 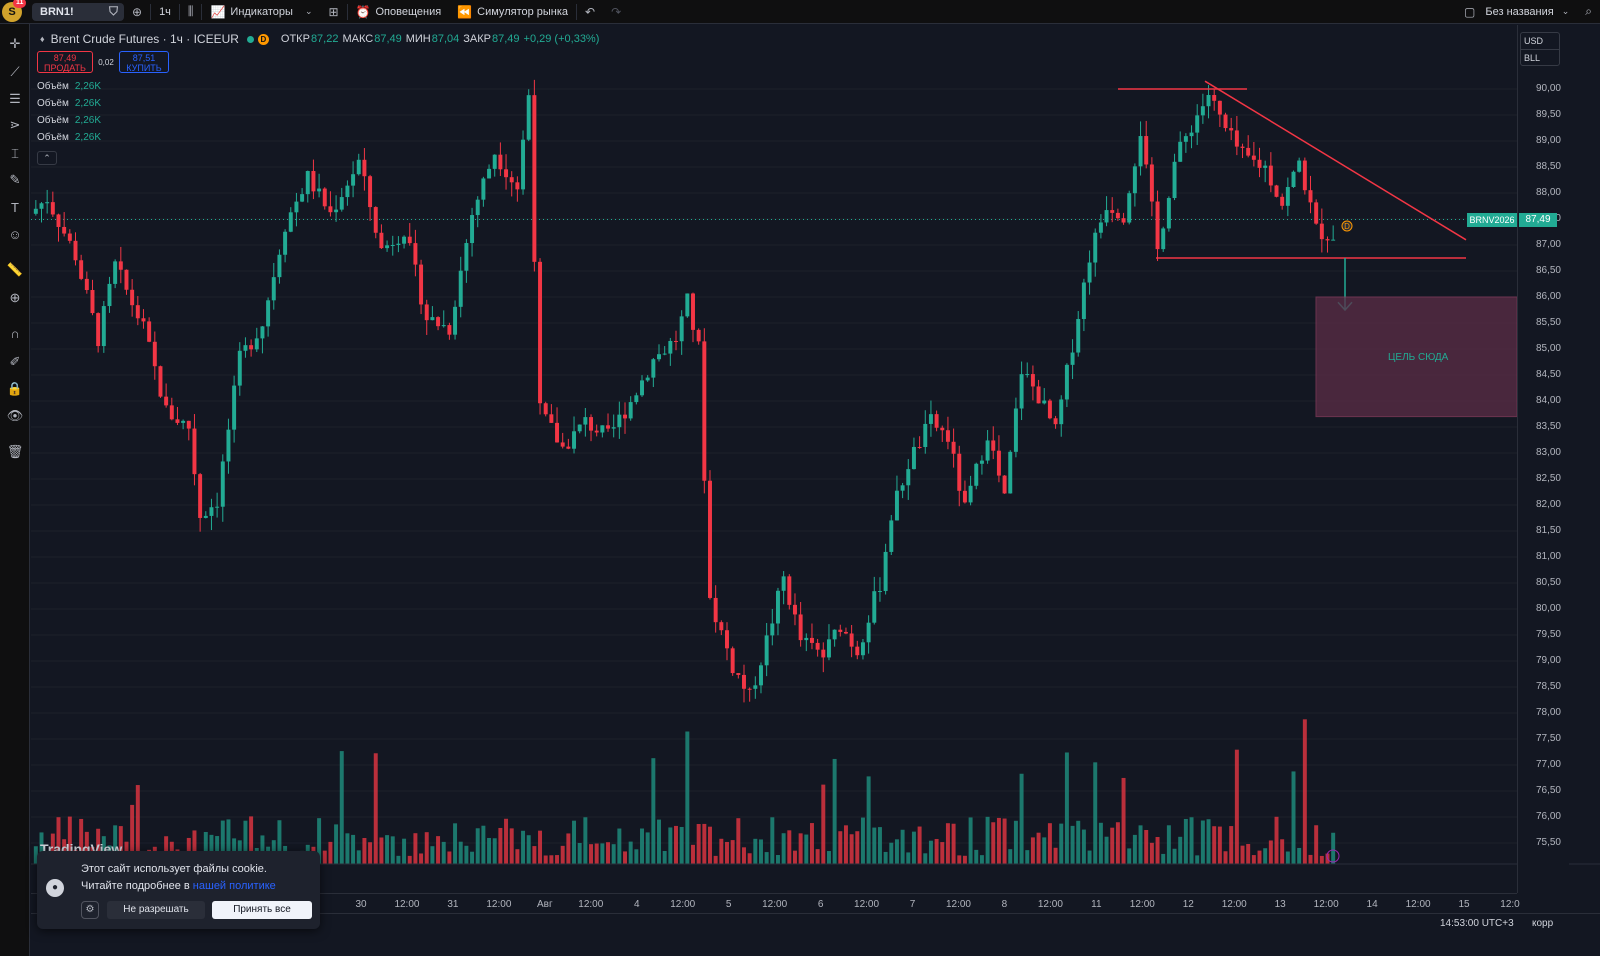 I want to click on user-avatar: S 11, so click(x=14, y=11).